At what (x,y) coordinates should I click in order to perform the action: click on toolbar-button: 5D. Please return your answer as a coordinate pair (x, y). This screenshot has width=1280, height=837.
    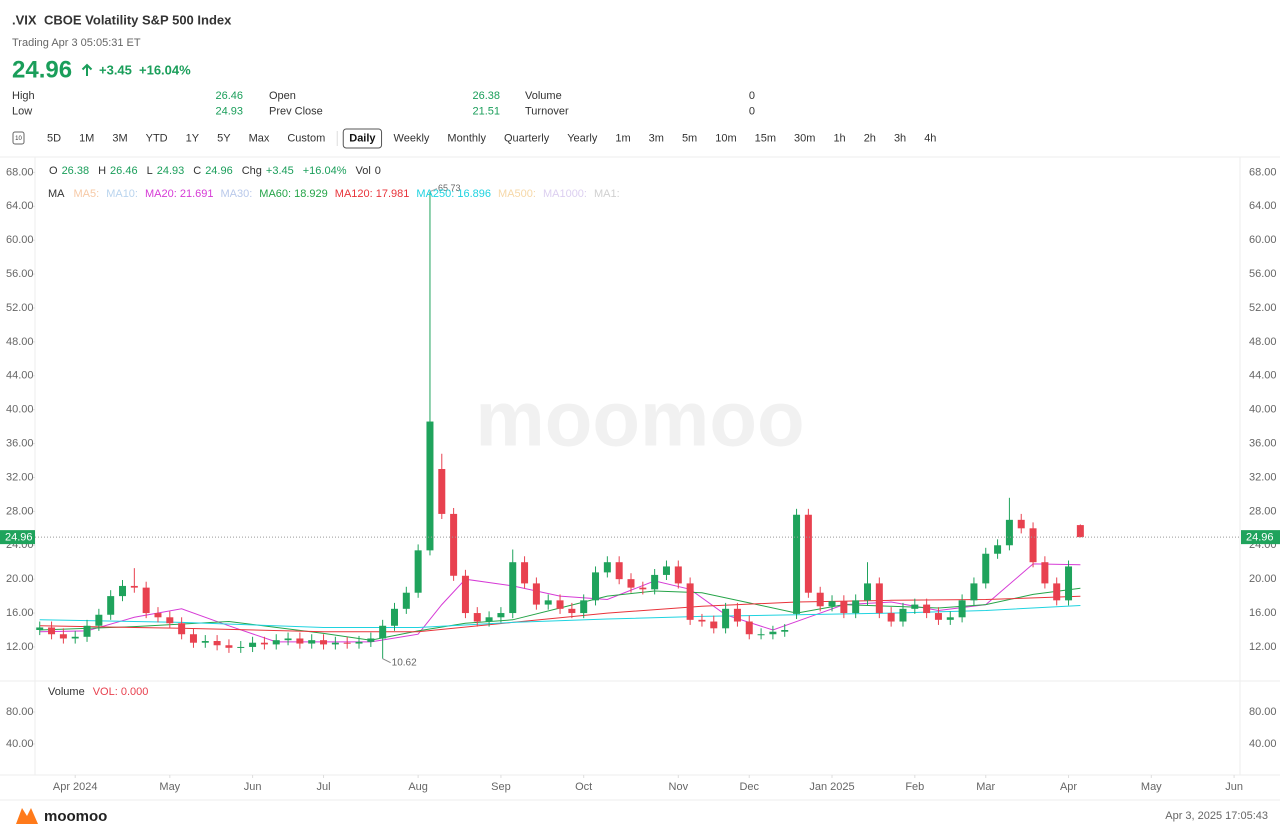
    Looking at the image, I should click on (54, 138).